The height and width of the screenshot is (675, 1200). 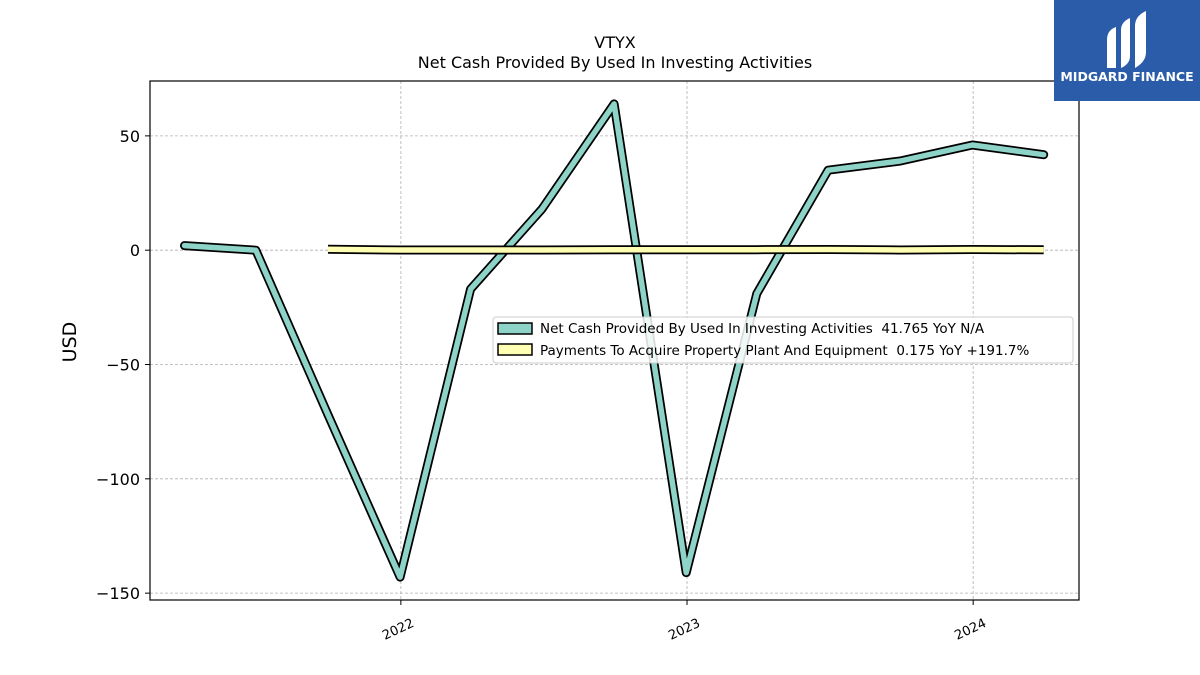 I want to click on y-tick-label: 50, so click(x=130, y=136).